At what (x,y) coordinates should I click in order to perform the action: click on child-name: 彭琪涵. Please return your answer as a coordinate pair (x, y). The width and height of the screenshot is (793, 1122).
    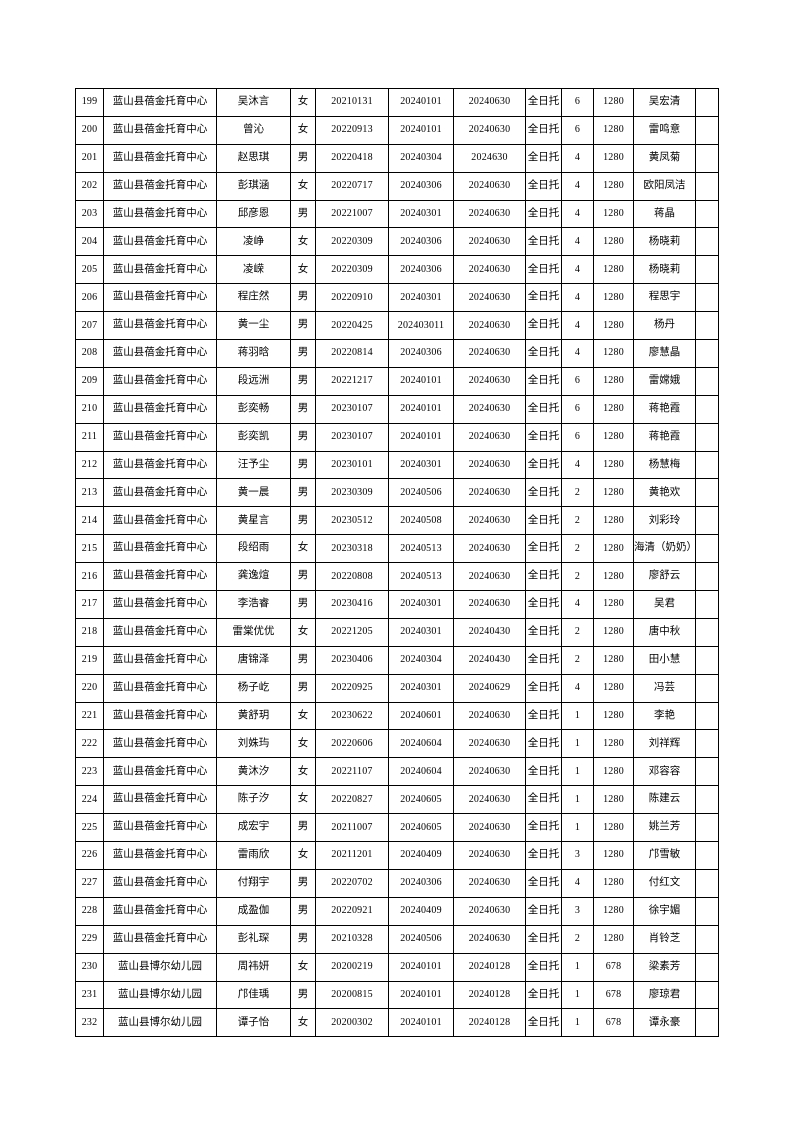
    Looking at the image, I should click on (253, 186).